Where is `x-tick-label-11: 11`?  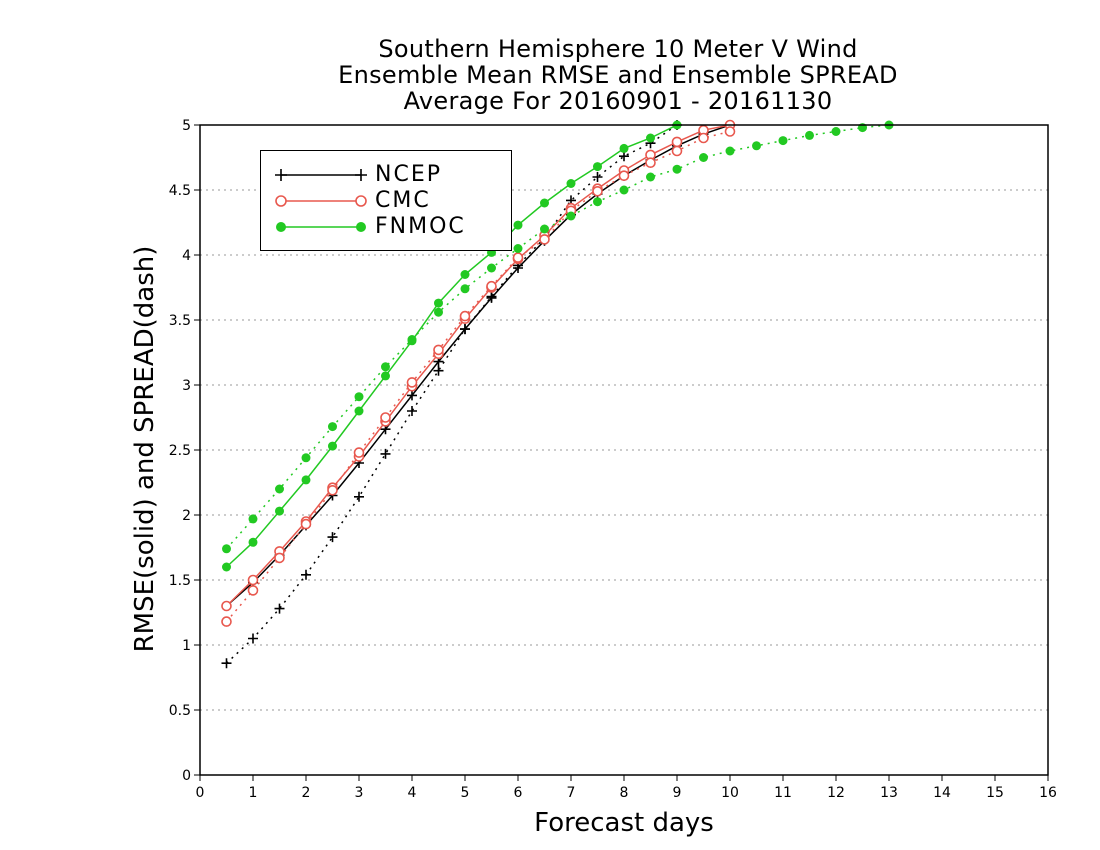 x-tick-label-11: 11 is located at coordinates (783, 793).